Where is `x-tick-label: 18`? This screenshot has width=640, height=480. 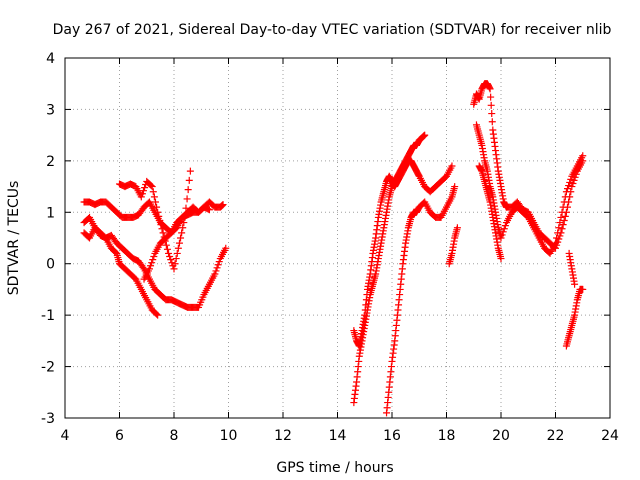
x-tick-label: 18 is located at coordinates (447, 436).